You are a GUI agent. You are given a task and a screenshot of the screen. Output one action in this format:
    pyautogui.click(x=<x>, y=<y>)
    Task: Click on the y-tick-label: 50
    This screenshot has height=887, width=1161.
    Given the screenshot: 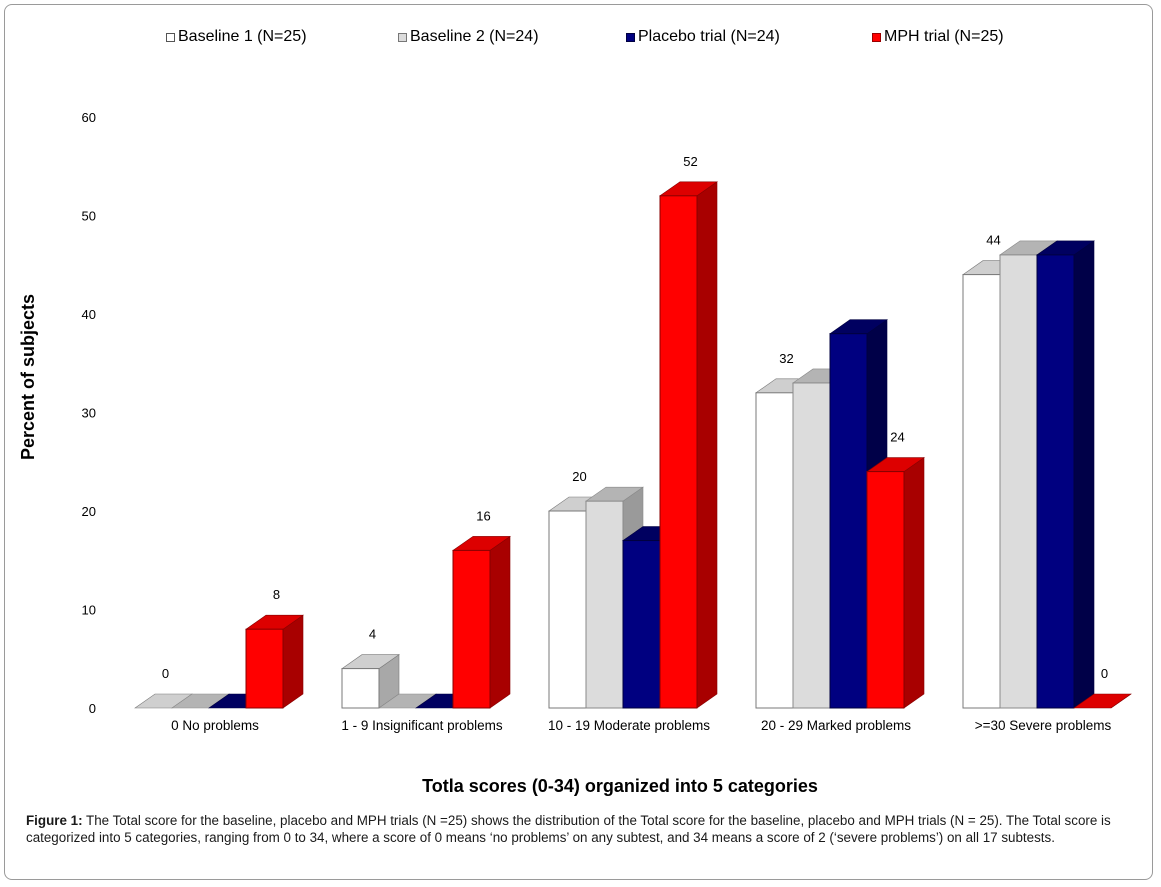 What is the action you would take?
    pyautogui.click(x=89, y=216)
    